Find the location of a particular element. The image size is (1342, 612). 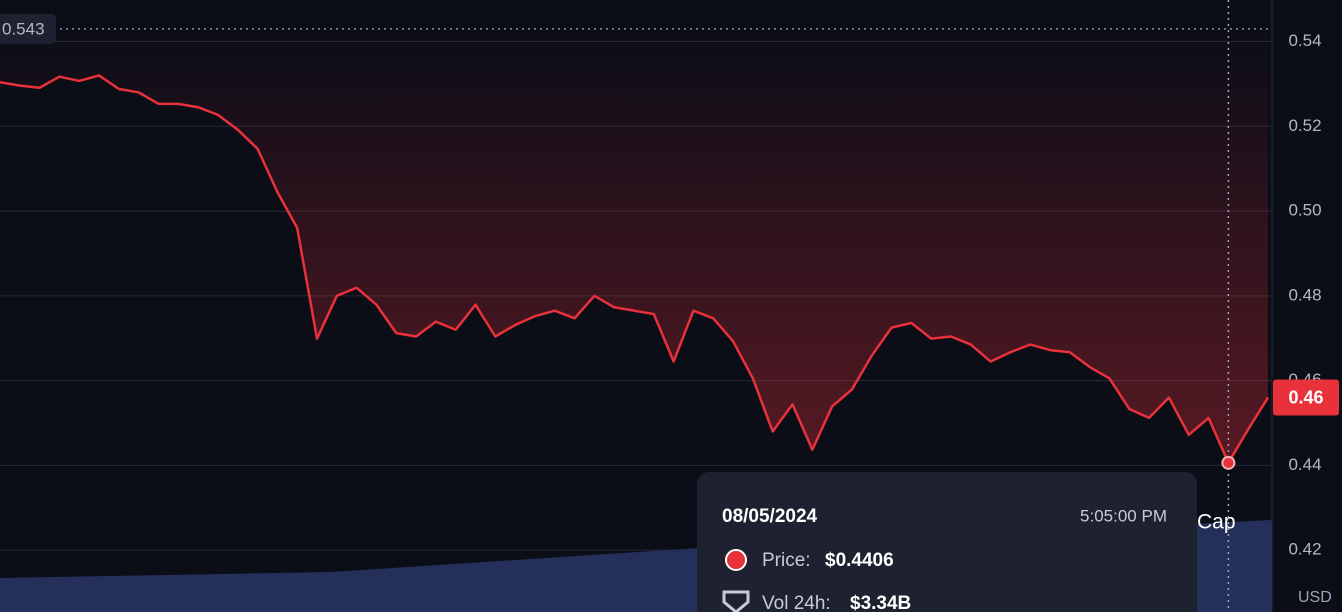

y-tick-label: 0.42 is located at coordinates (1304, 549).